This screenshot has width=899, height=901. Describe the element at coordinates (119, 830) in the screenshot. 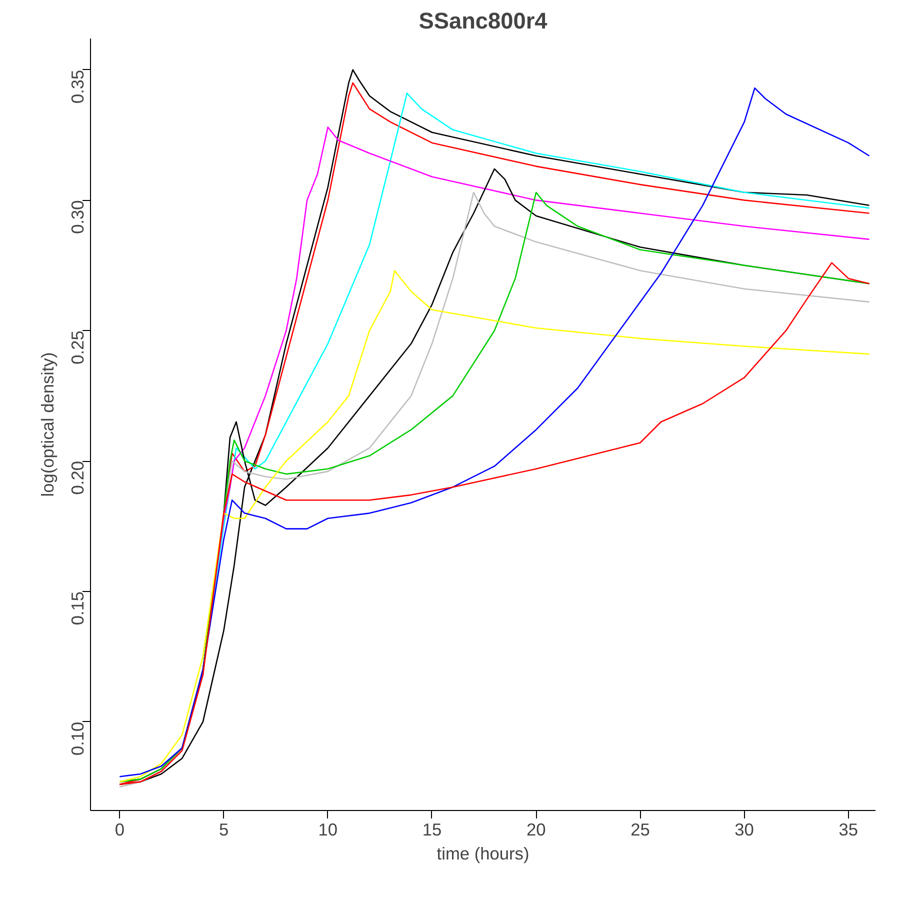

I see `x-tick-label: 0` at that location.